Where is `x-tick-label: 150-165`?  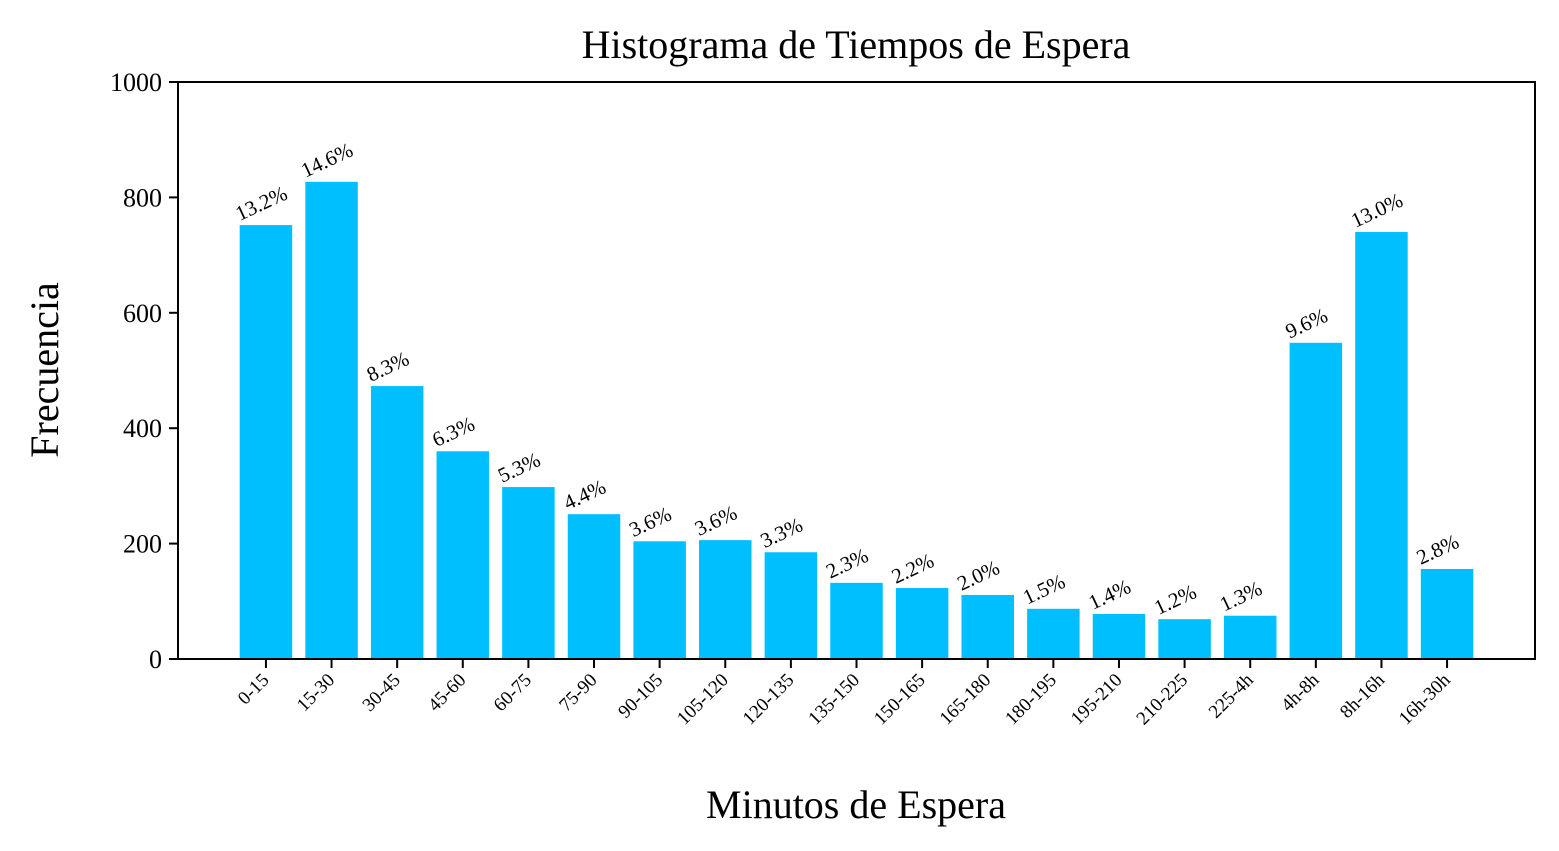 x-tick-label: 150-165 is located at coordinates (900, 700).